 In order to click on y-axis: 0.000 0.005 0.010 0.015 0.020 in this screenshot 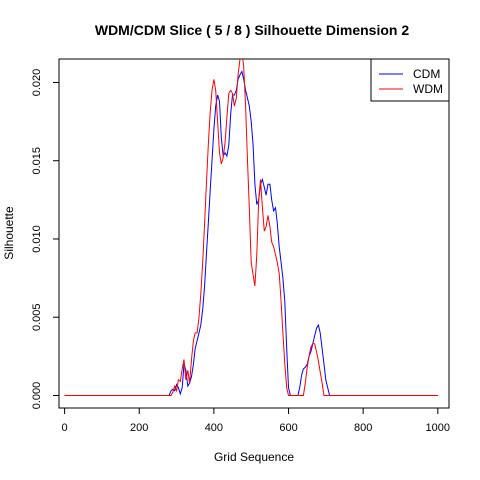, I will do `click(45, 239)`.